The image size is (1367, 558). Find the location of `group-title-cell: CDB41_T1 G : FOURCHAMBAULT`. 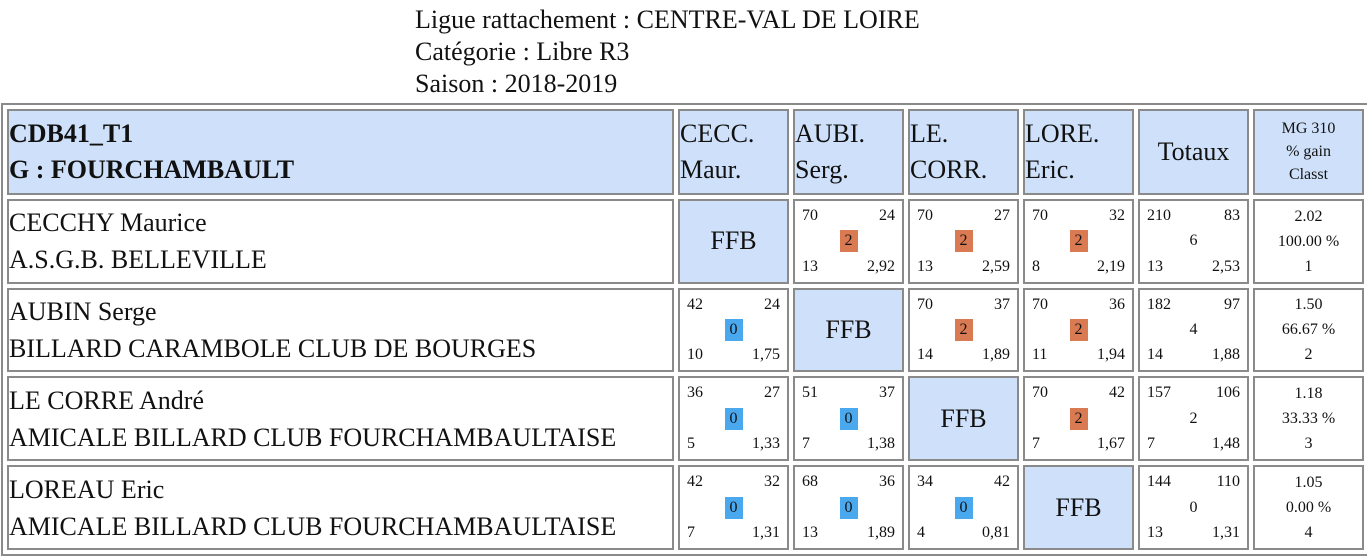

group-title-cell: CDB41_T1 G : FOURCHAMBAULT is located at coordinates (340, 152).